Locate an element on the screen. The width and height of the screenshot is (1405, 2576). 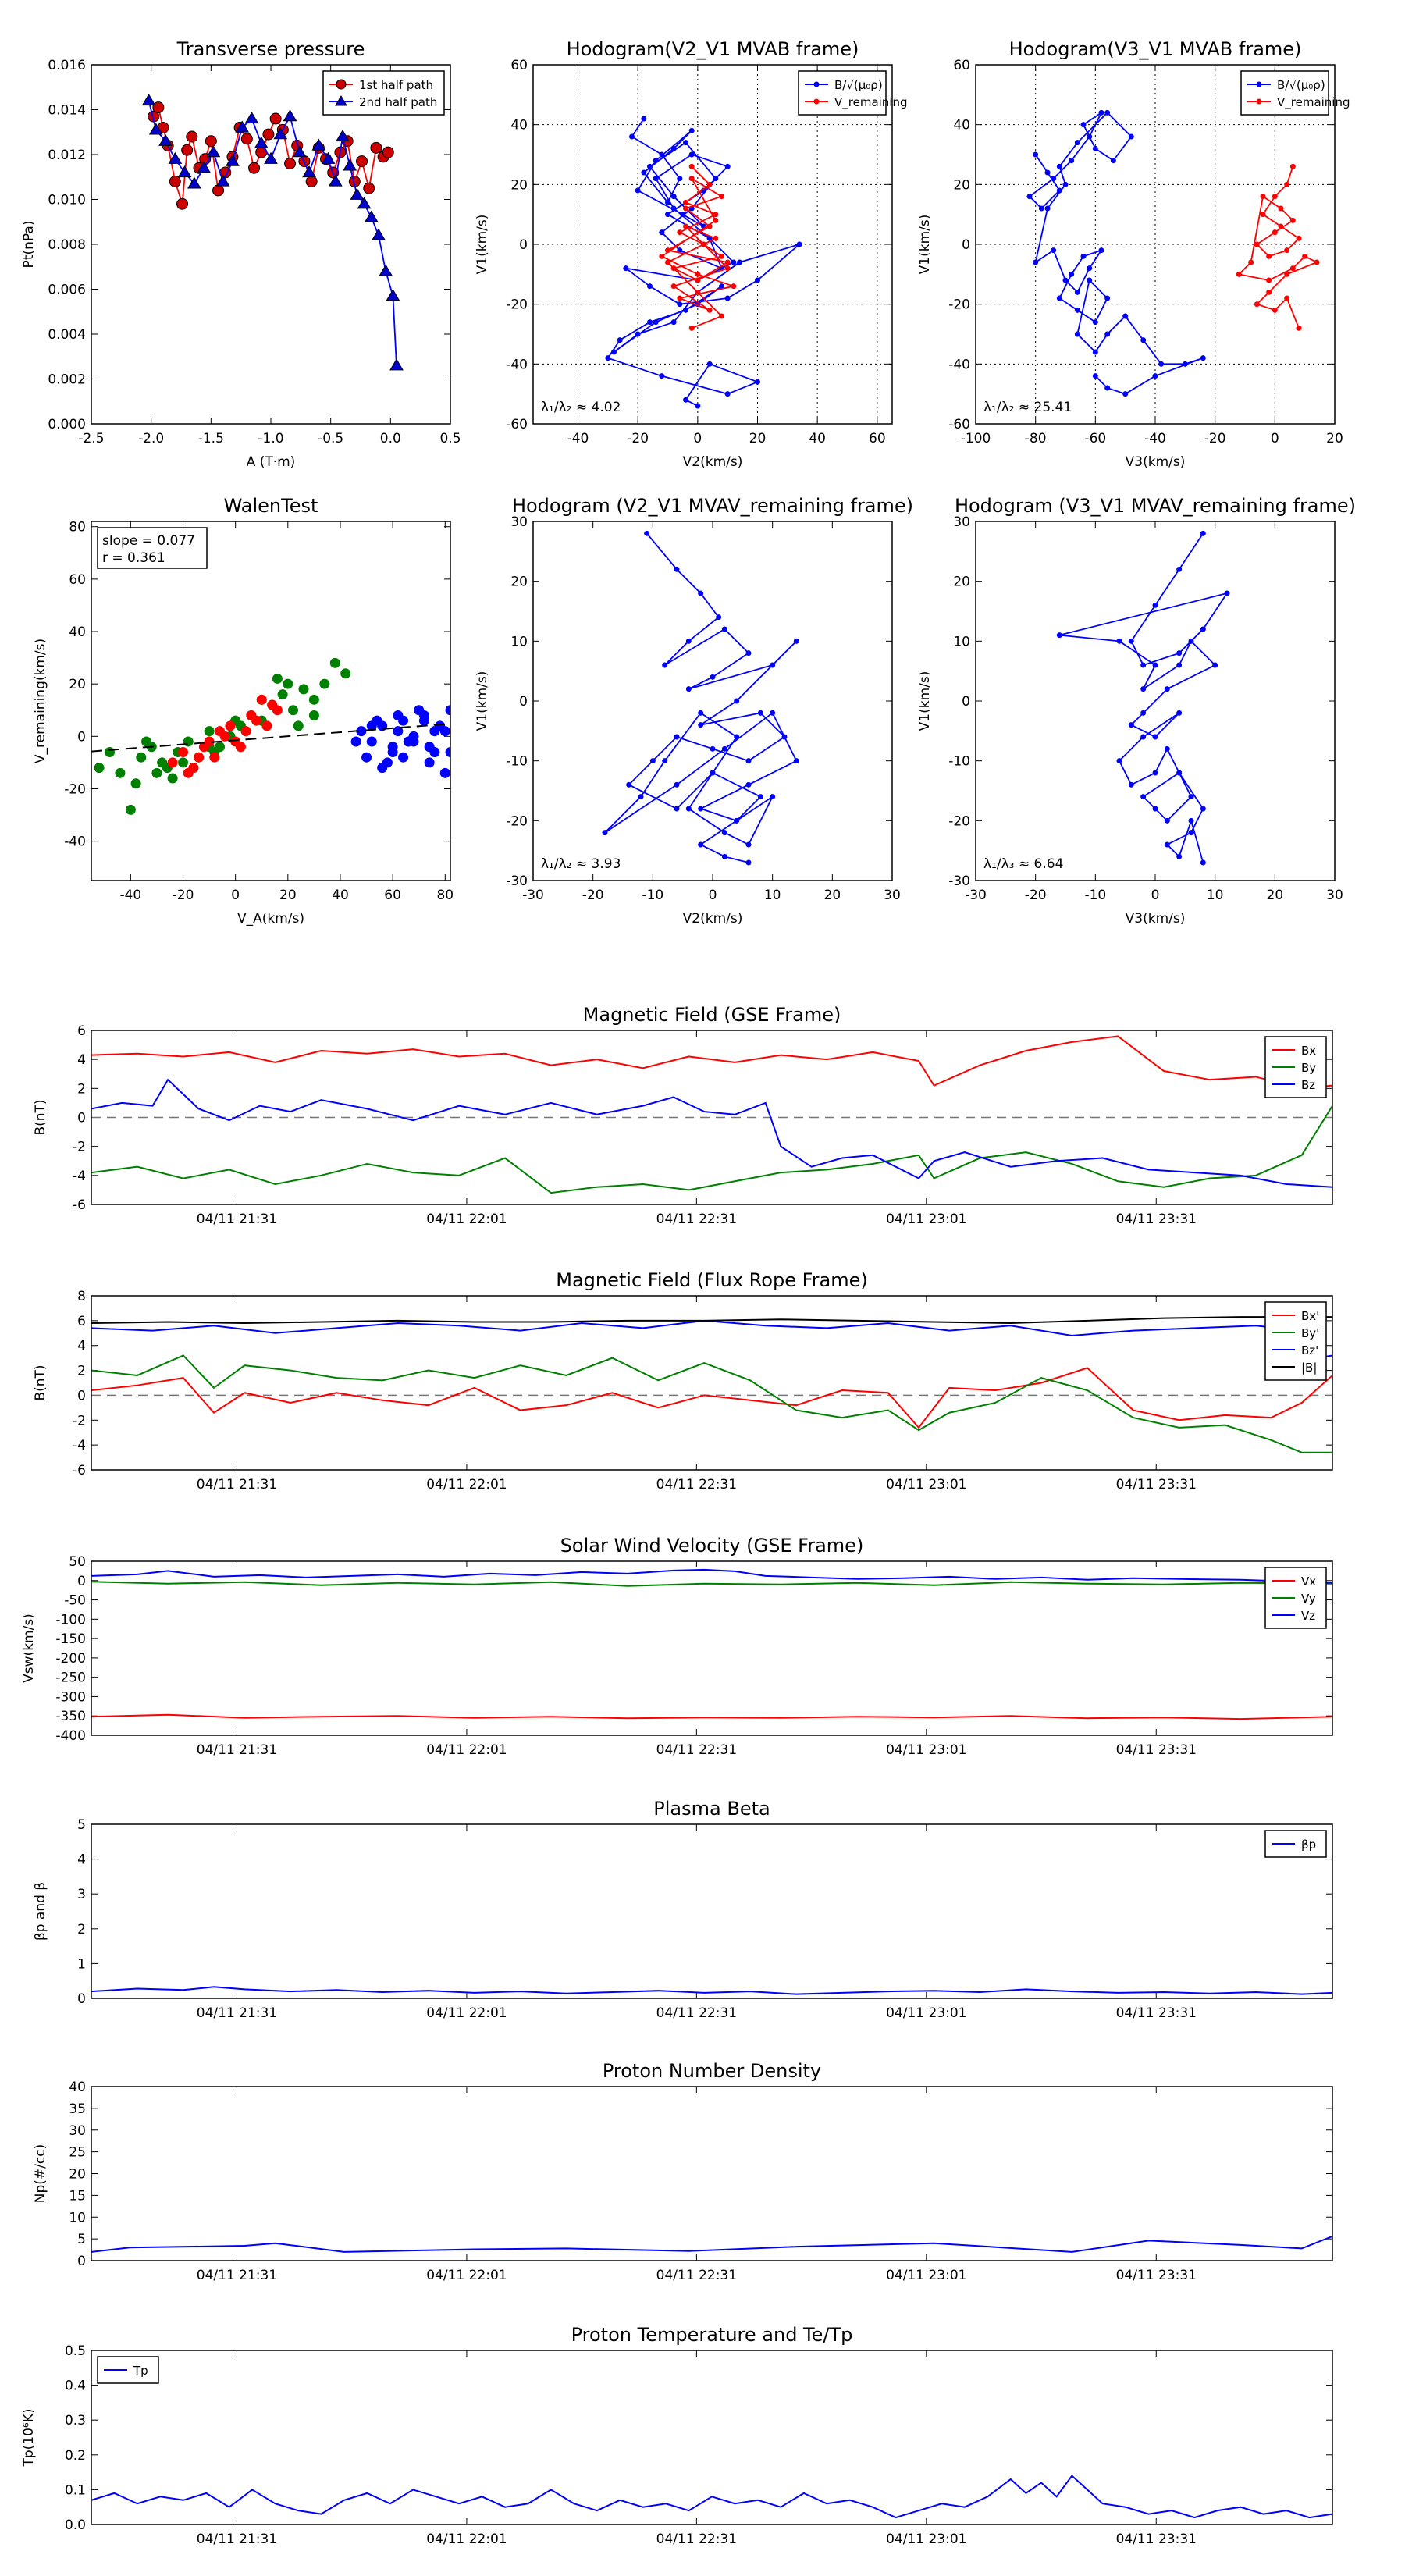
hodo1-xtick-label: 20 is located at coordinates (758, 439).